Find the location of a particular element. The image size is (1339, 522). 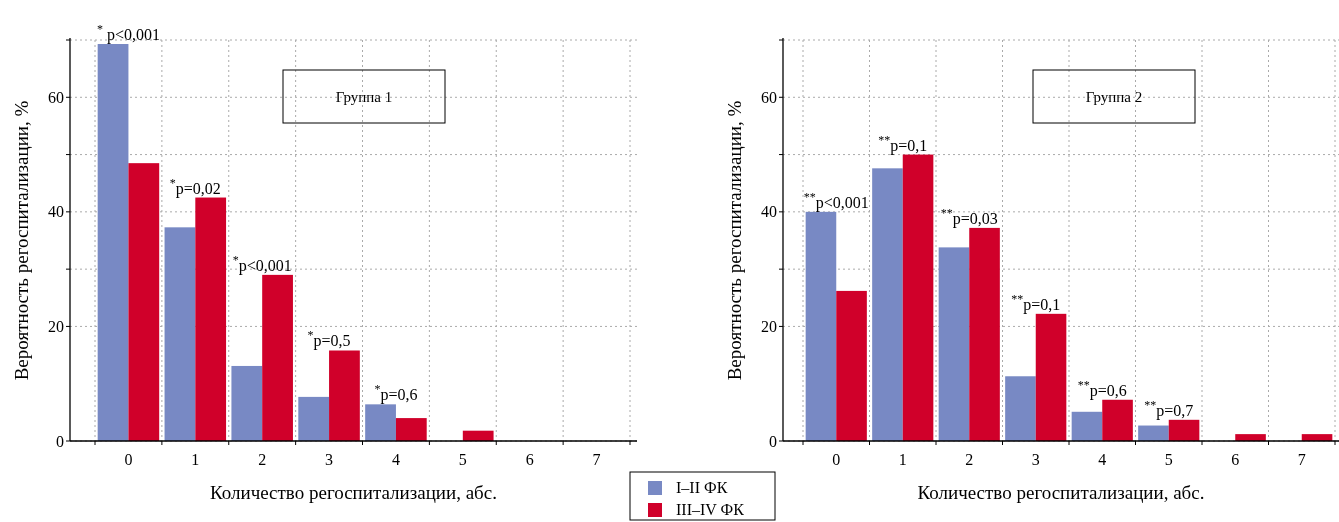

annotation: $^{**}$p=0,6 is located at coordinates (1102, 388).